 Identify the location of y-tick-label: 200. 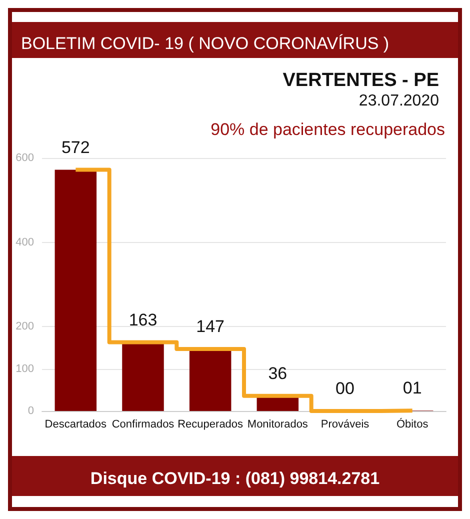
(25, 326).